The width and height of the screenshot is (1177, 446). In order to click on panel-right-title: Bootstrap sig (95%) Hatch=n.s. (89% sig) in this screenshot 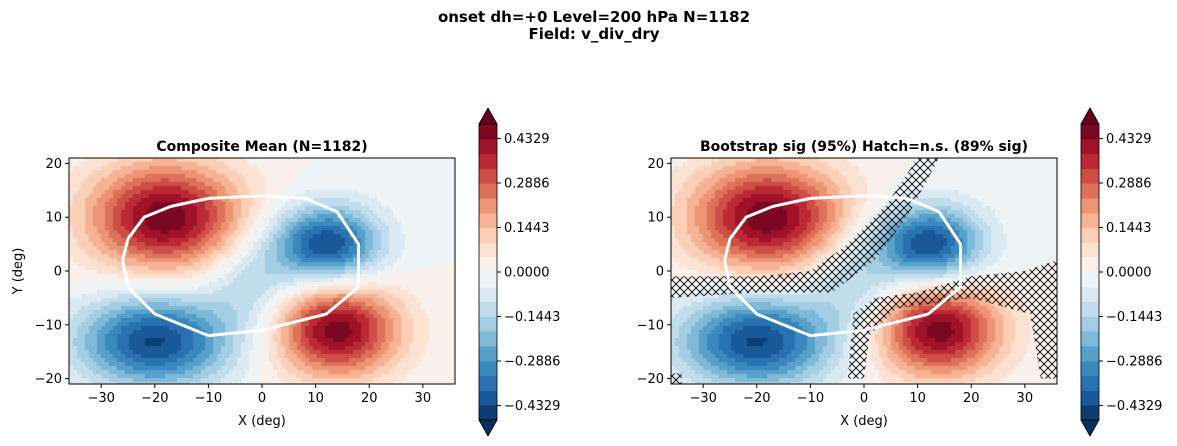, I will do `click(864, 147)`.